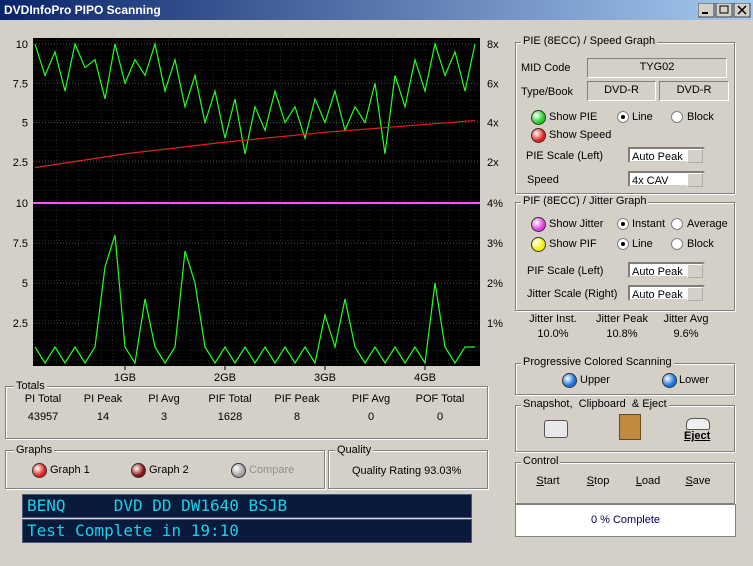 The image size is (753, 566). What do you see at coordinates (376, 10) in the screenshot?
I see `title-bar` at bounding box center [376, 10].